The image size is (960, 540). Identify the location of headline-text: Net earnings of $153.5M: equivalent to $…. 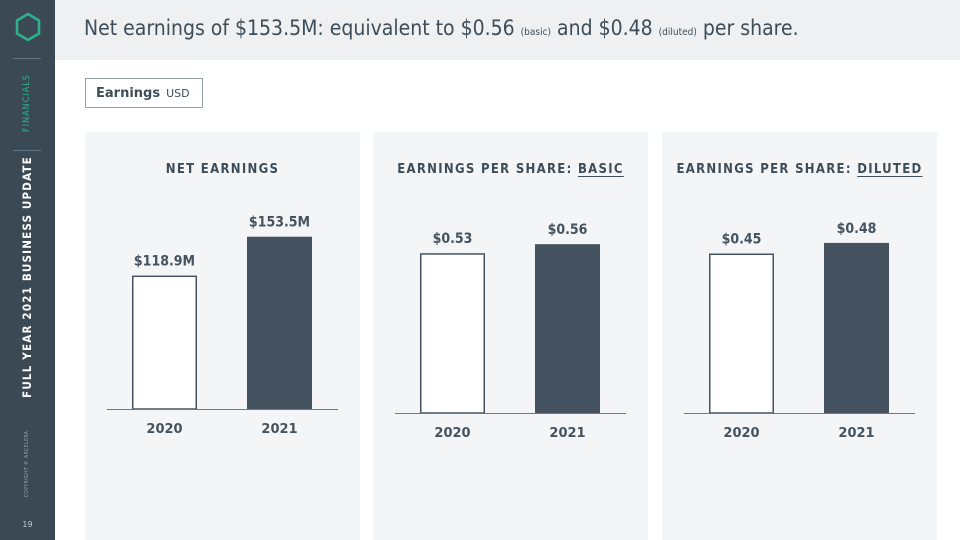
(299, 28).